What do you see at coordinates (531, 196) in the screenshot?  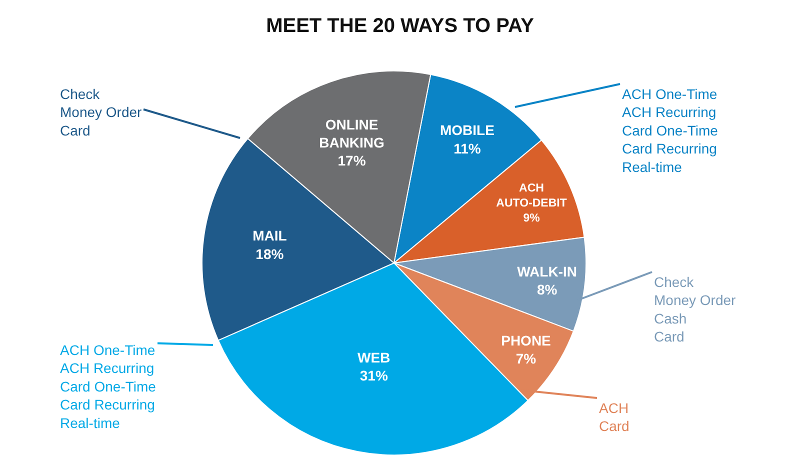 I see `slice-label: ACH AUTO-DEBIT` at bounding box center [531, 196].